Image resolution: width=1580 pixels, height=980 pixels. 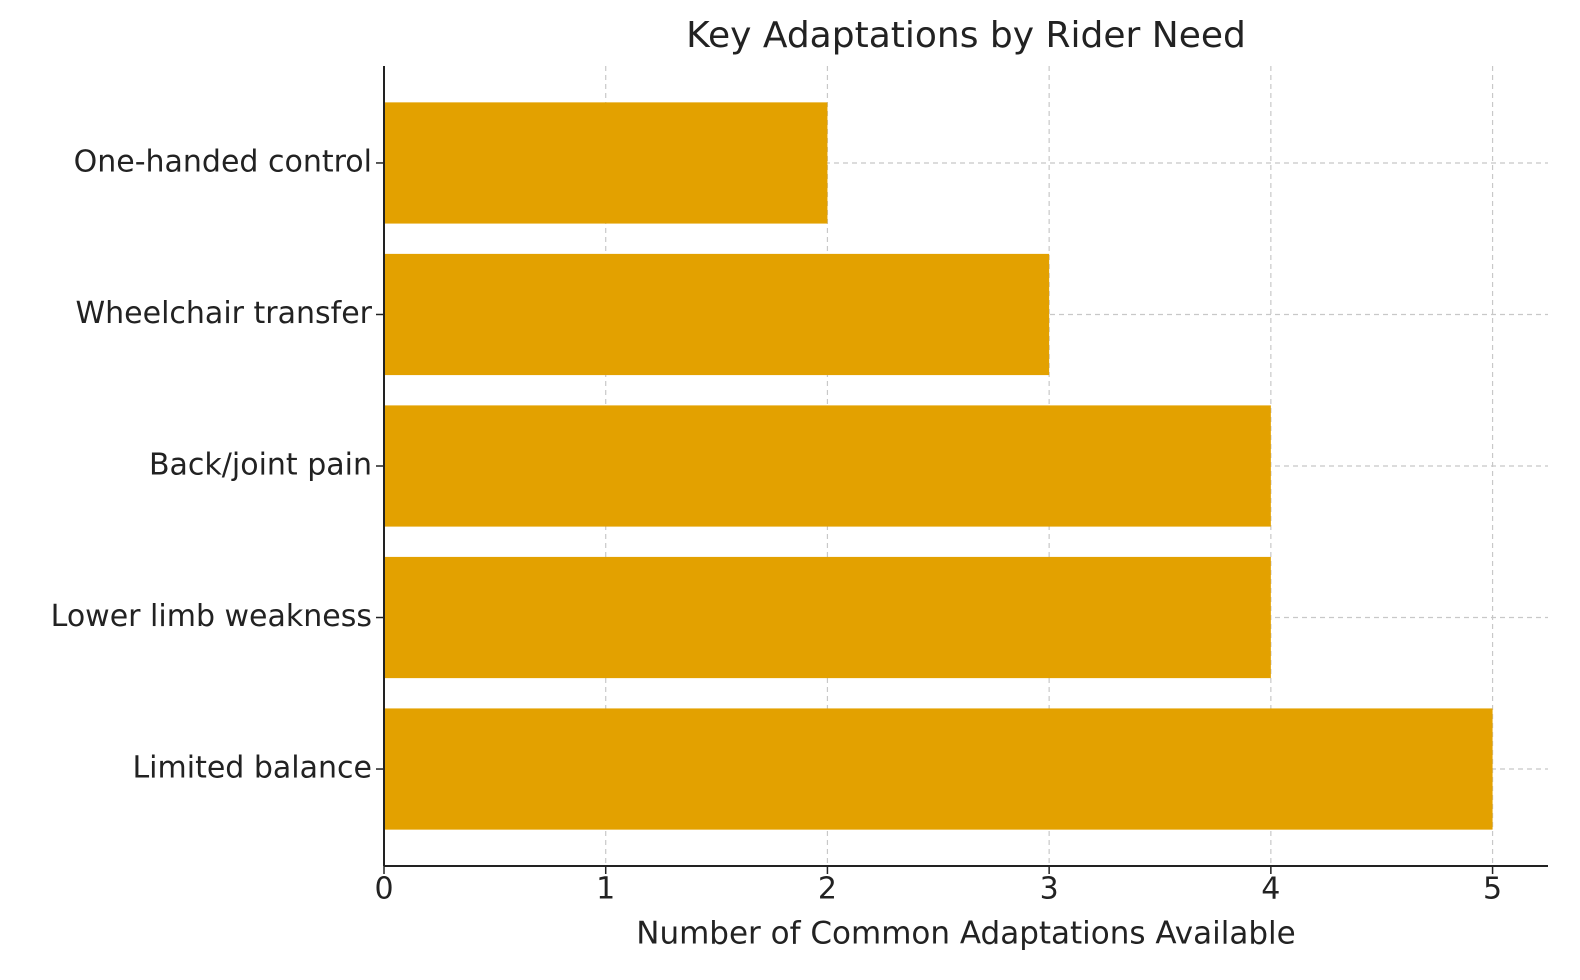 What do you see at coordinates (383, 889) in the screenshot?
I see `x-tick-label: 0` at bounding box center [383, 889].